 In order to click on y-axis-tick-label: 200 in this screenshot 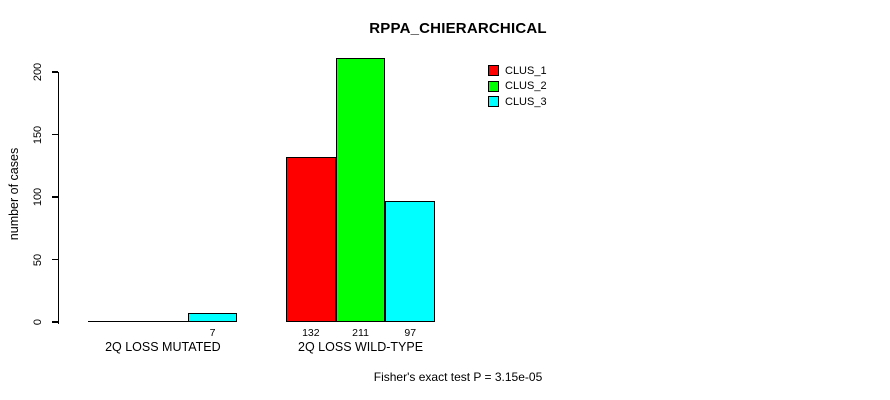, I will do `click(38, 72)`.